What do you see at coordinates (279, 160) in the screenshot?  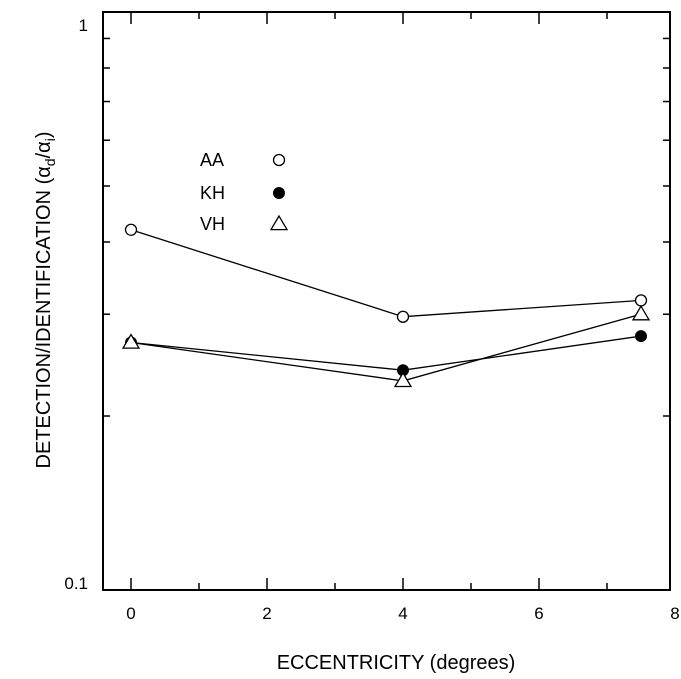 I see `legend-marker-aa` at bounding box center [279, 160].